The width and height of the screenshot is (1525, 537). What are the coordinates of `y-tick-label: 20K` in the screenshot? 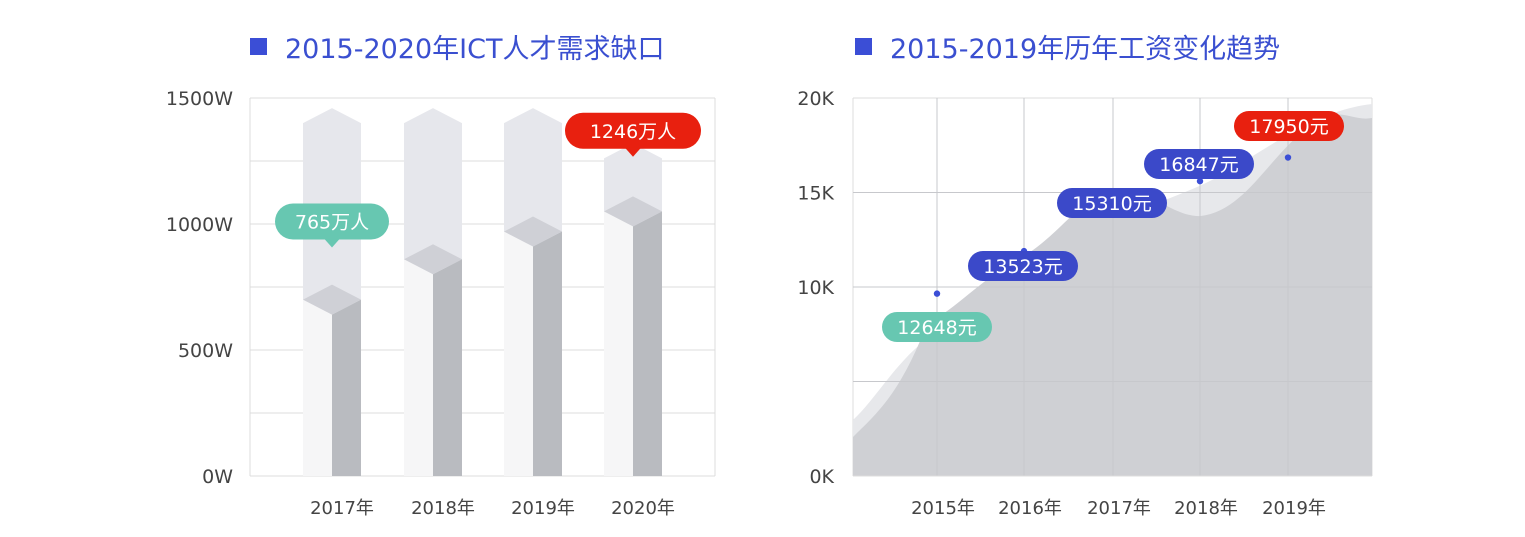 It's located at (815, 99).